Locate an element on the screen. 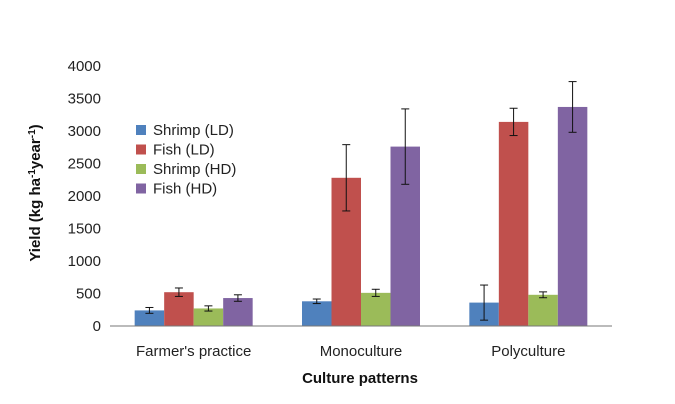 Image resolution: width=675 pixels, height=404 pixels. y-tick-label: 500 is located at coordinates (88, 294).